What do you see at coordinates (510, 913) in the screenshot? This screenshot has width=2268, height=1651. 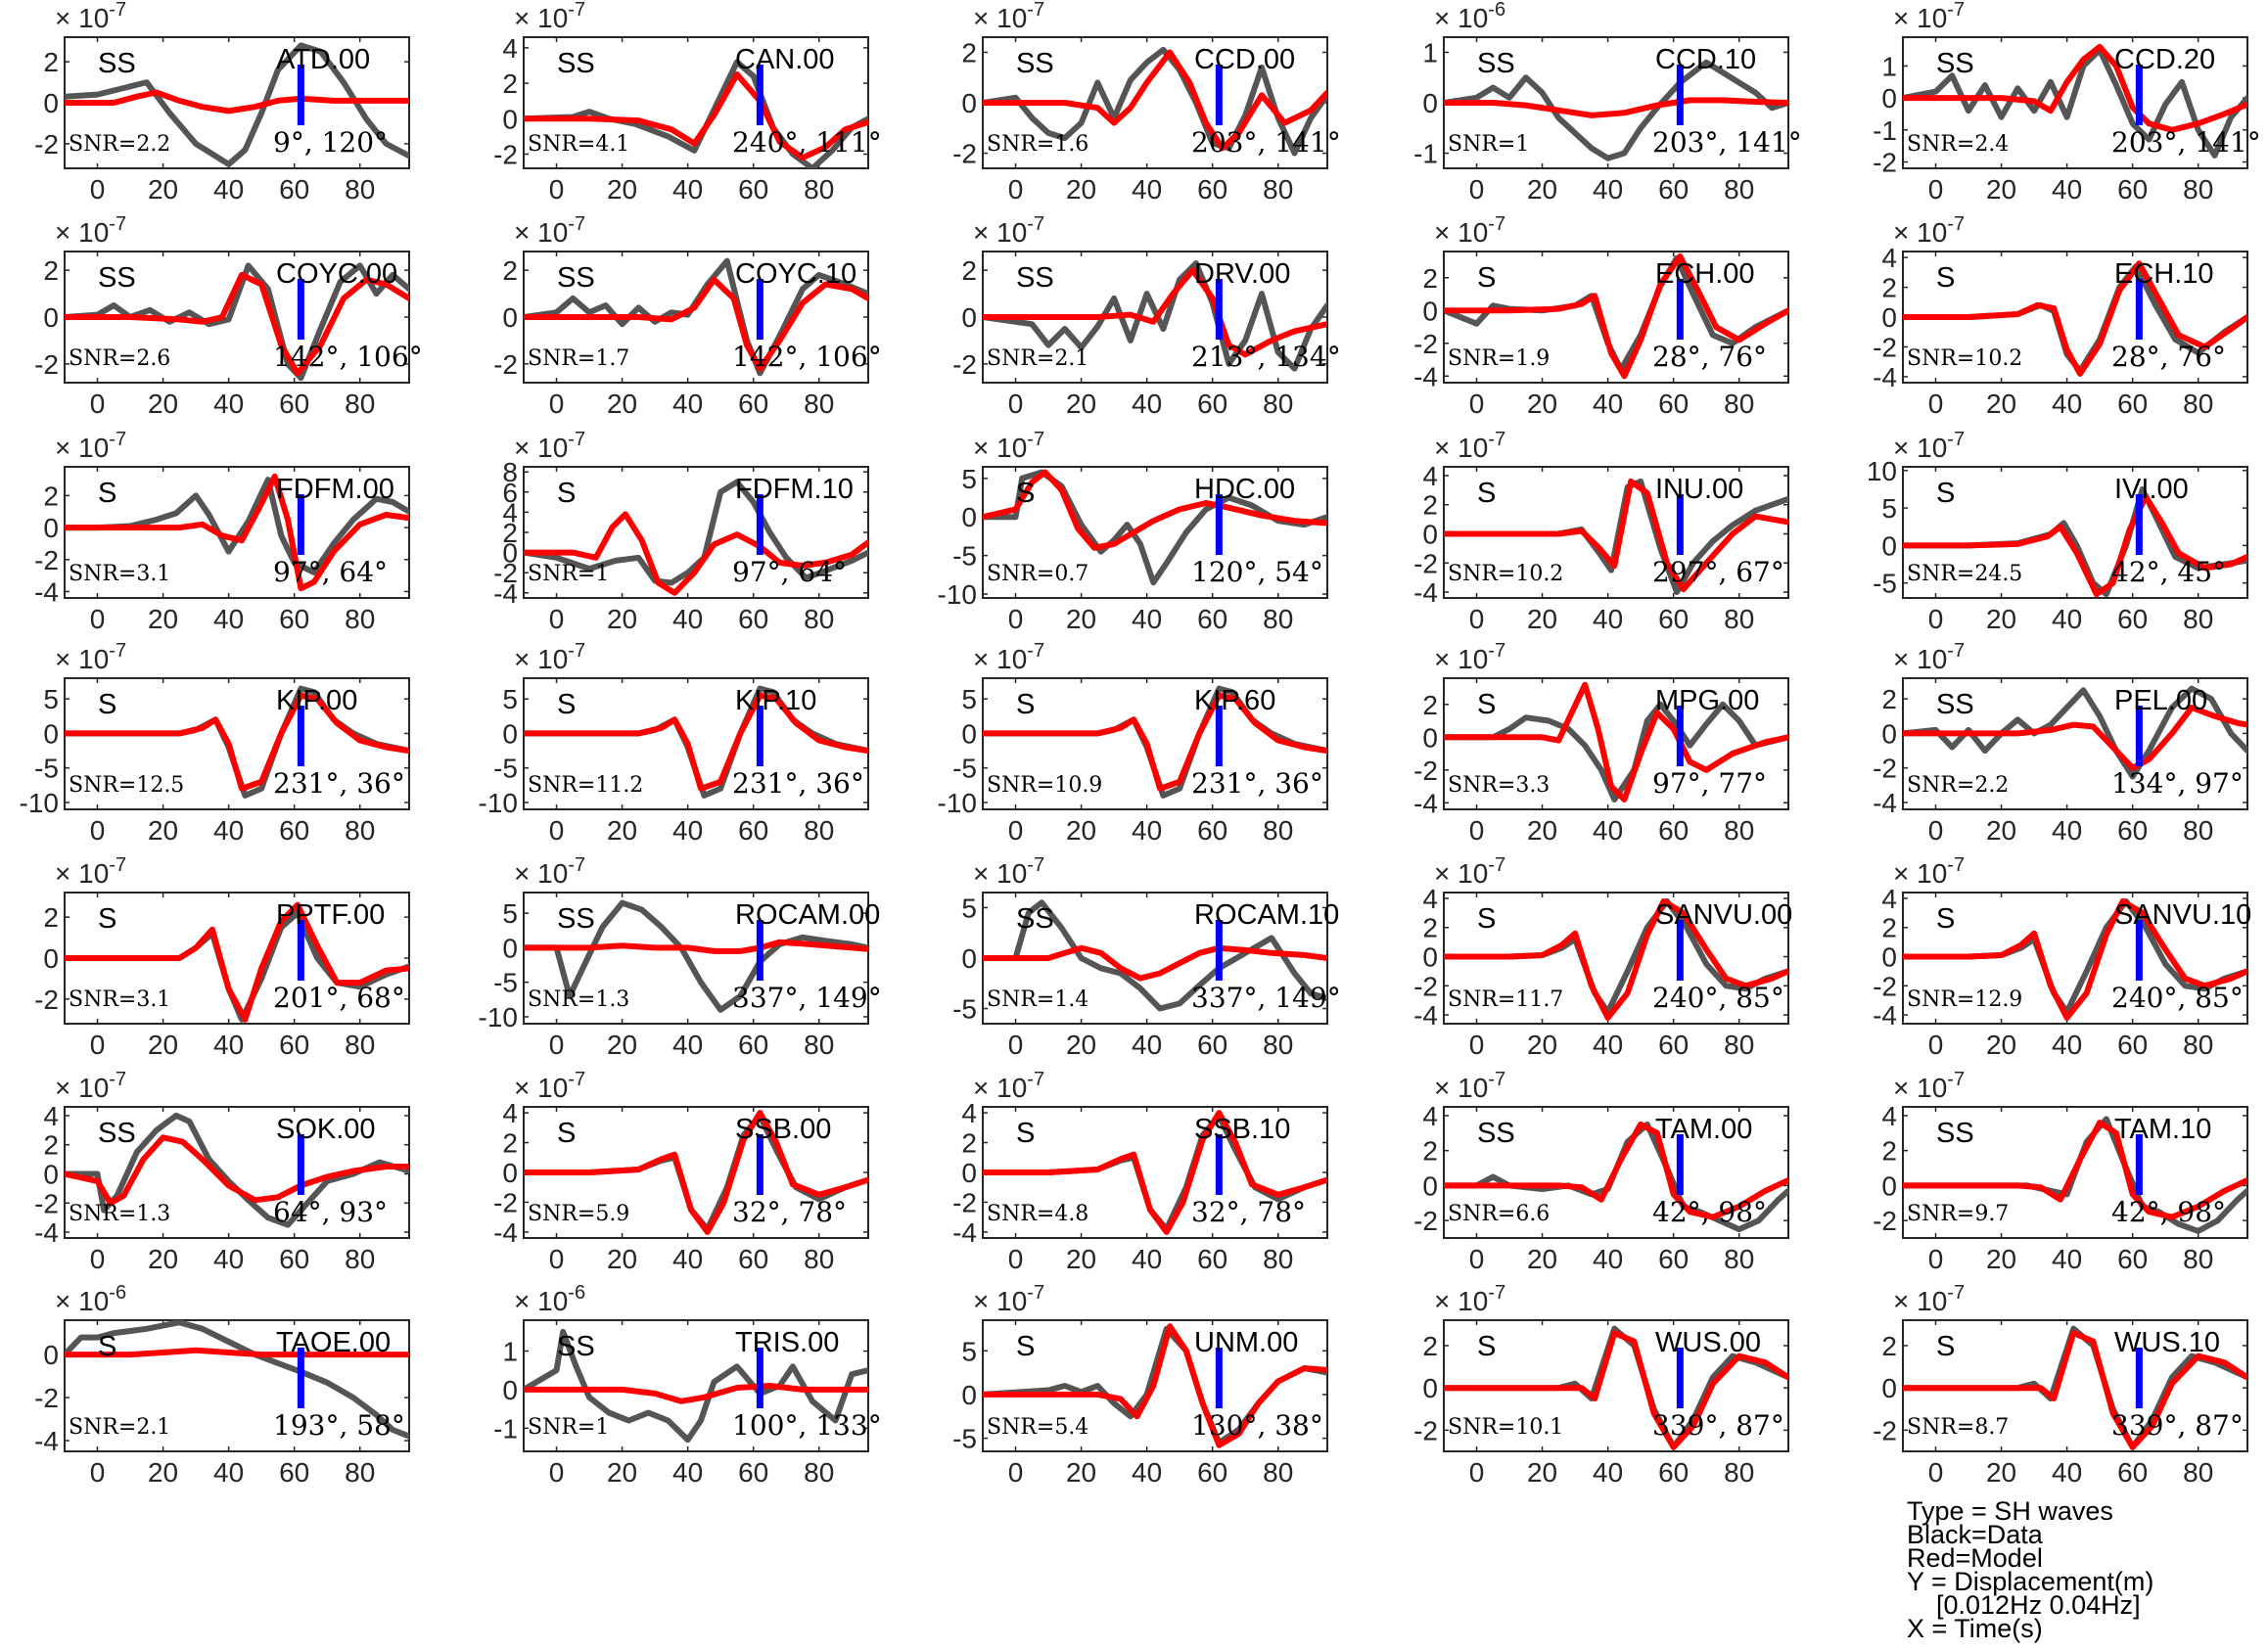 I see `y-tick-label: 5` at bounding box center [510, 913].